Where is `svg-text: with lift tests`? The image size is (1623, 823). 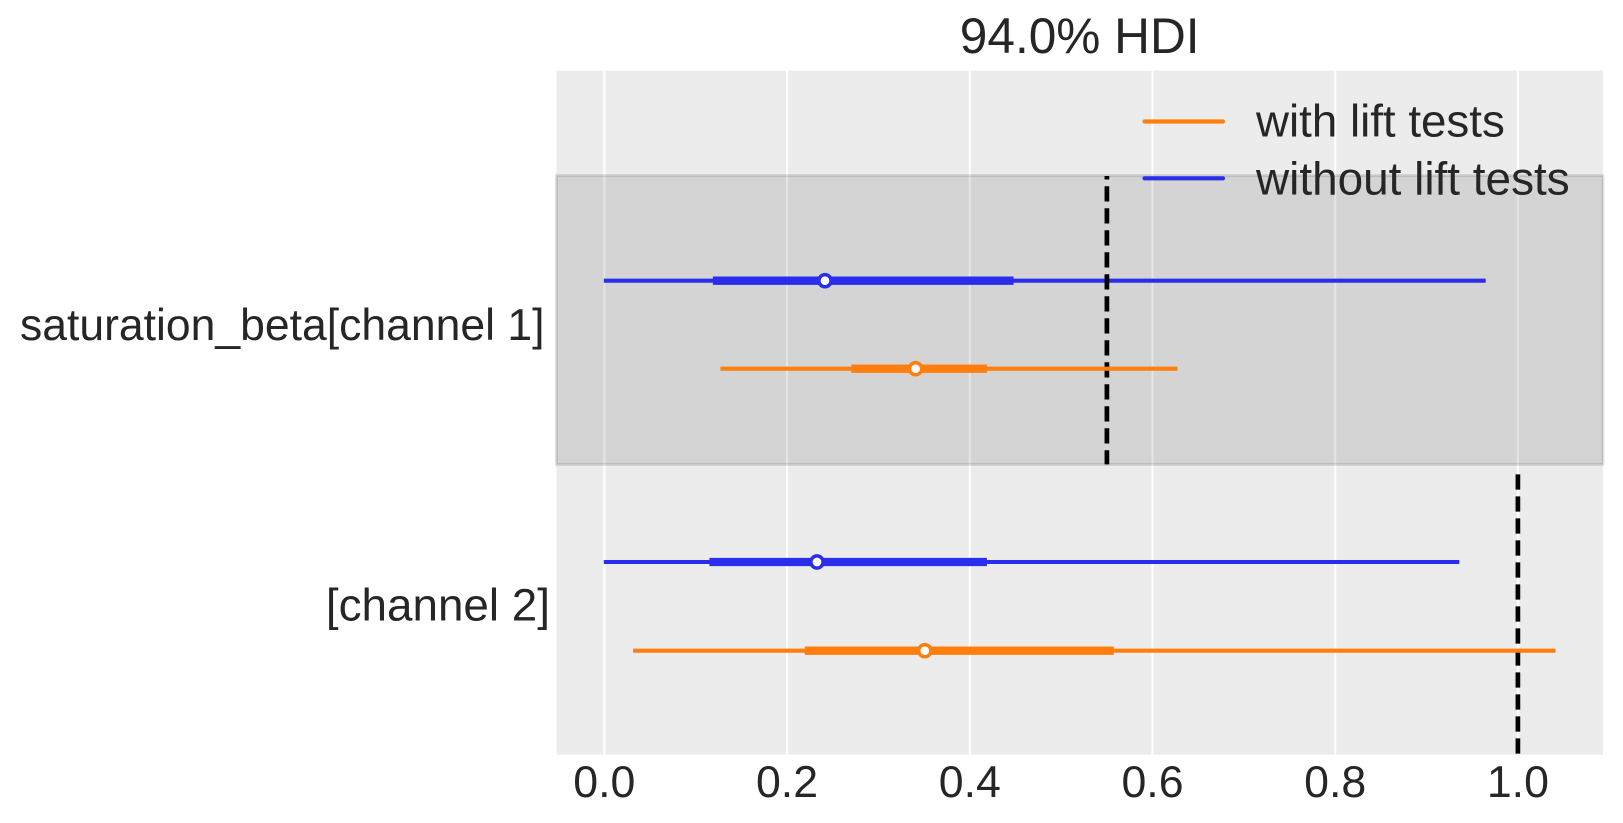
svg-text: with lift tests is located at coordinates (1380, 121).